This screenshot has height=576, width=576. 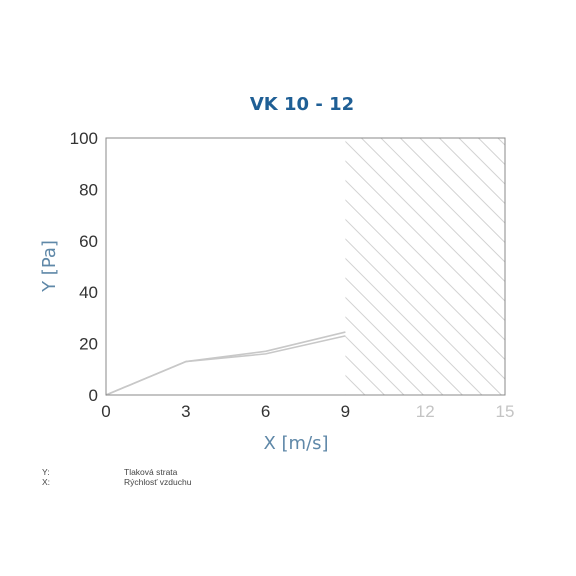 What do you see at coordinates (158, 482) in the screenshot?
I see `legend-text-x: Rýchlosť vzduchu` at bounding box center [158, 482].